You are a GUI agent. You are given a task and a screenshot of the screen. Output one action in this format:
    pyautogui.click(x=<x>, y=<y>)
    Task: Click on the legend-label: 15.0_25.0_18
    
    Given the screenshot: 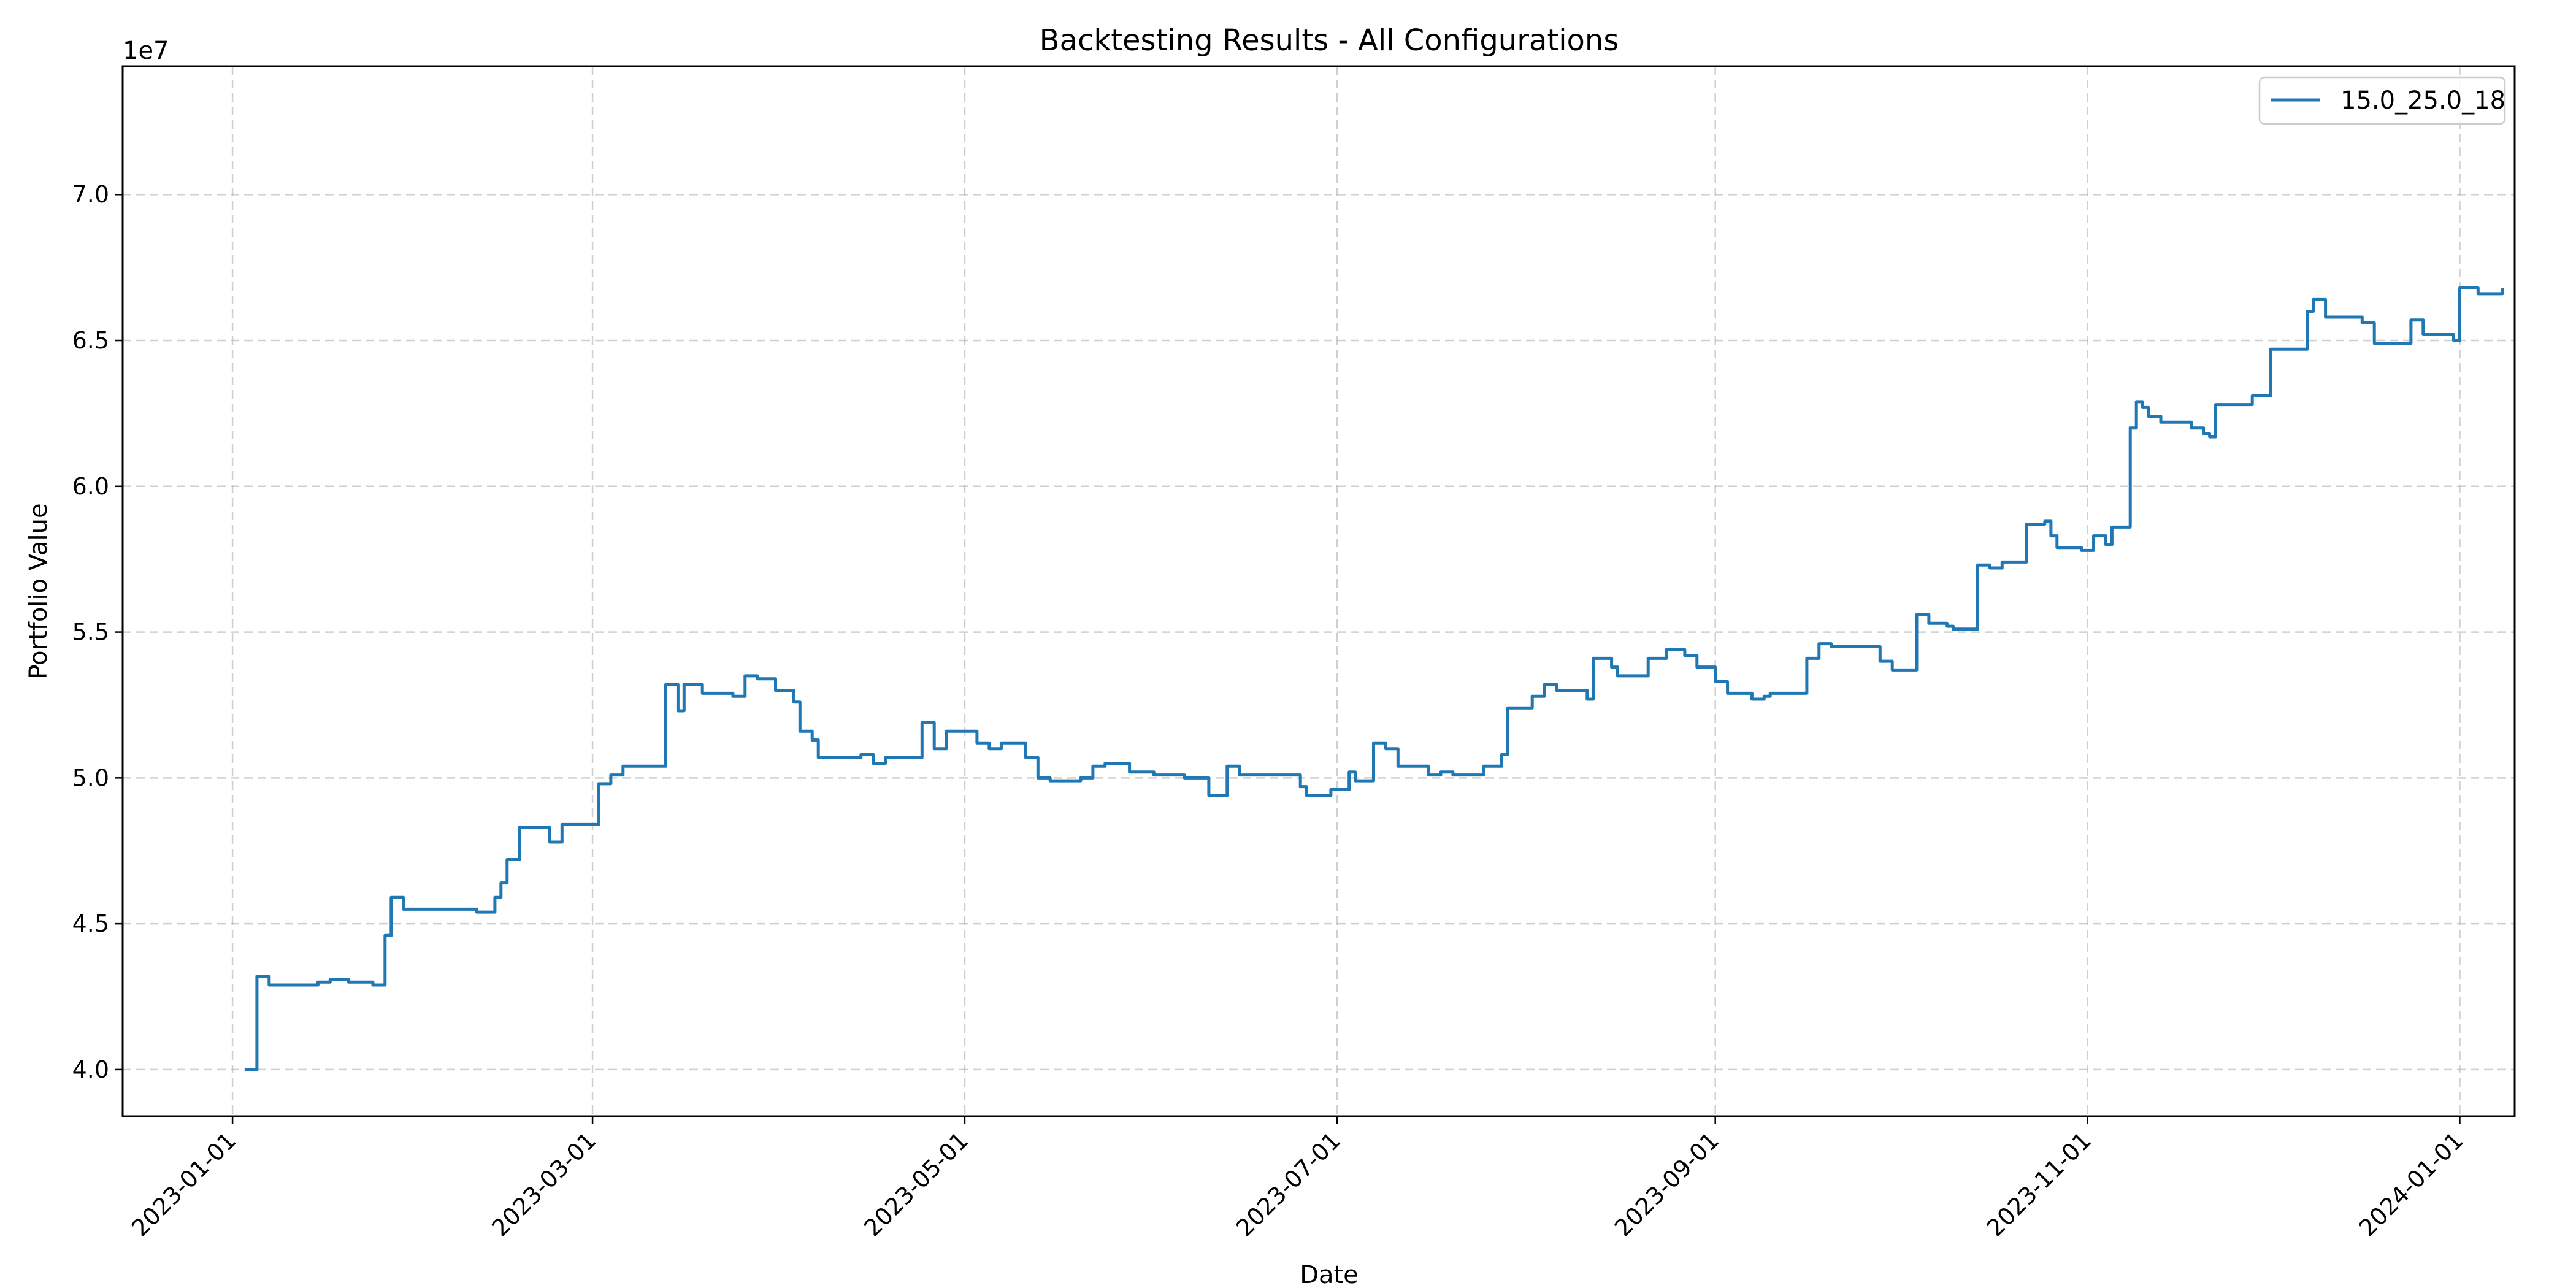 What is the action you would take?
    pyautogui.click(x=2422, y=100)
    